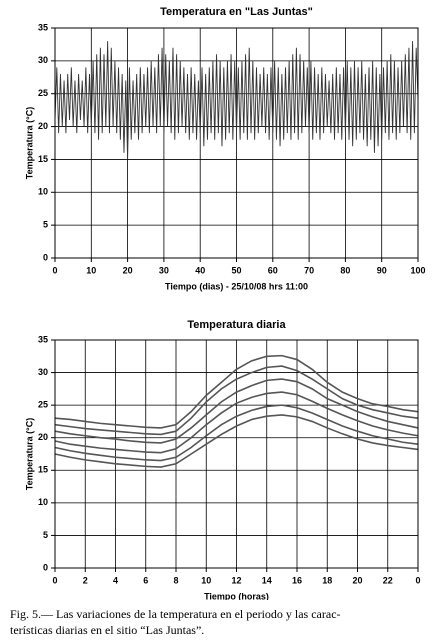  What do you see at coordinates (297, 580) in the screenshot?
I see `x-tick-label: 16` at bounding box center [297, 580].